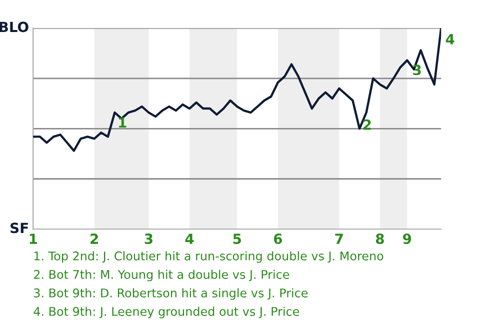  Describe the element at coordinates (367, 124) in the screenshot. I see `annotation: 2` at that location.